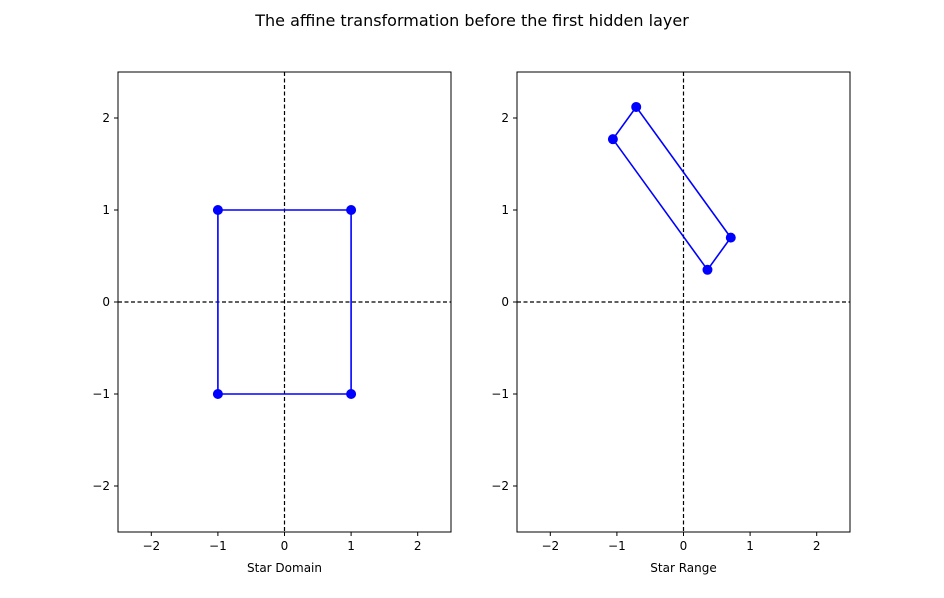 Image resolution: width=944 pixels, height=598 pixels. Describe the element at coordinates (683, 568) in the screenshot. I see `x-axis-title: Star Range` at that location.